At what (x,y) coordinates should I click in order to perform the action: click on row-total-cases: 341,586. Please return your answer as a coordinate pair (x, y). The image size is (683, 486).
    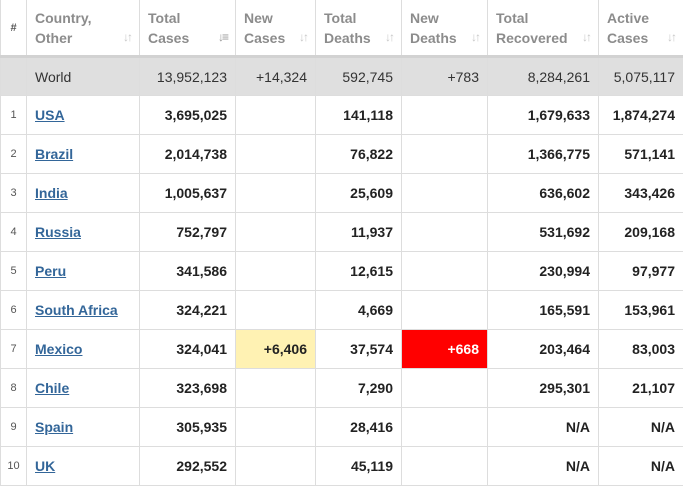
    Looking at the image, I should click on (188, 271).